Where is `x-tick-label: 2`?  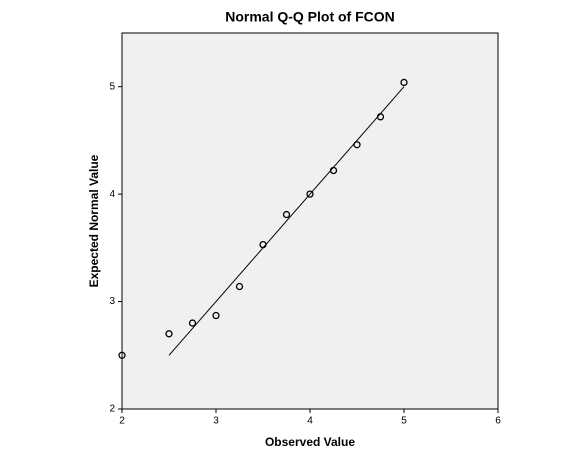 x-tick-label: 2 is located at coordinates (122, 421).